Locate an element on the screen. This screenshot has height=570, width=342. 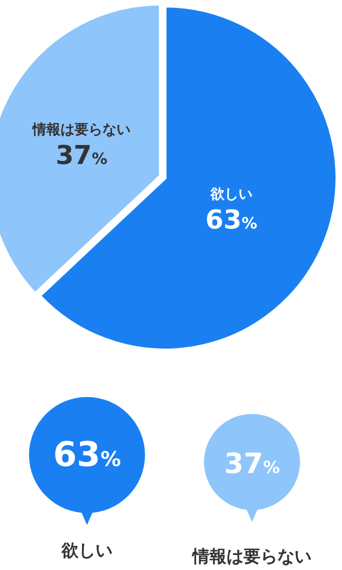
data-label: 37% is located at coordinates (82, 155).